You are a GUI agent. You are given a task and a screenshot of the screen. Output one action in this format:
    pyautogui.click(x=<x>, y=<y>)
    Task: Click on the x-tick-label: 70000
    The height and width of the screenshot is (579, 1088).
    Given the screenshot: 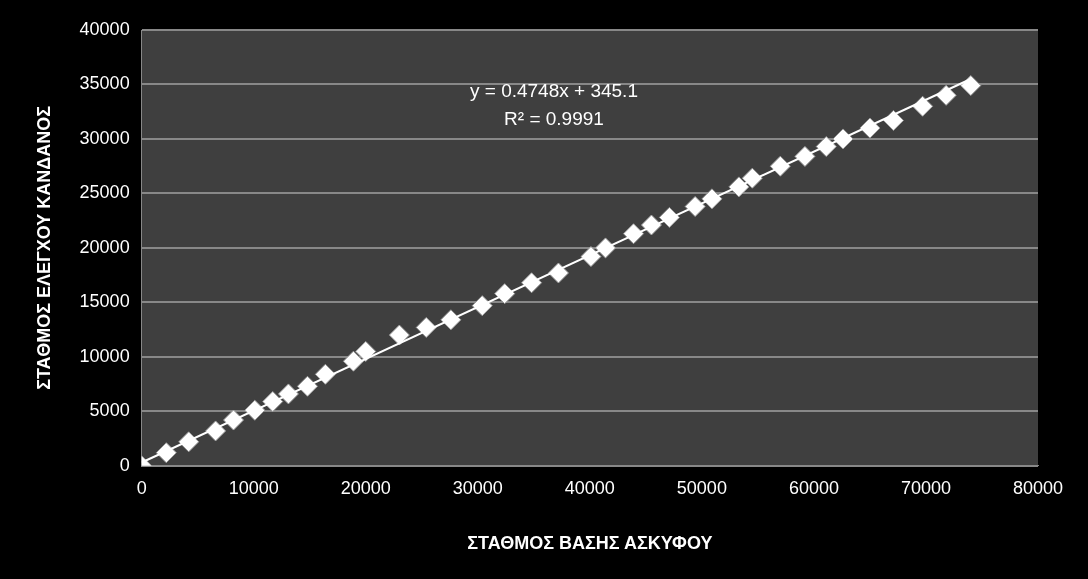 What is the action you would take?
    pyautogui.click(x=925, y=487)
    